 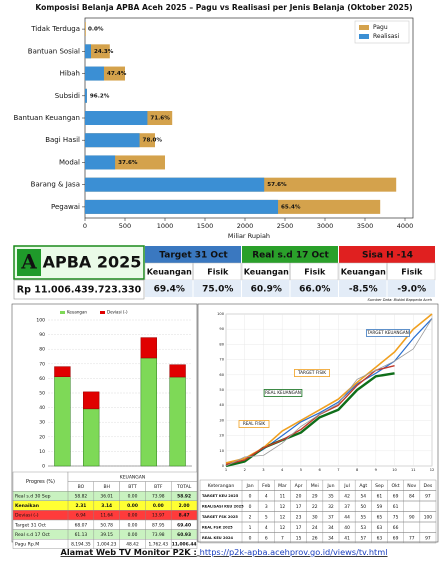 I want to click on x-tick-label: 2500, so click(x=285, y=226).